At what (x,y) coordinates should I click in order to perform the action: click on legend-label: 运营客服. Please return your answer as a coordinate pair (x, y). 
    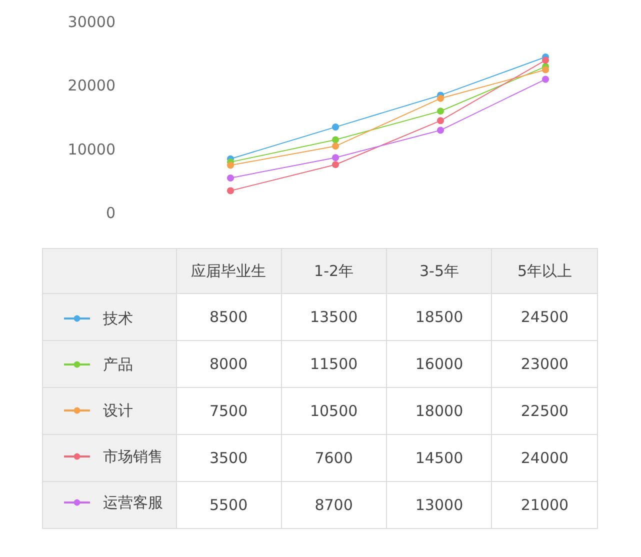
    Looking at the image, I should click on (133, 503).